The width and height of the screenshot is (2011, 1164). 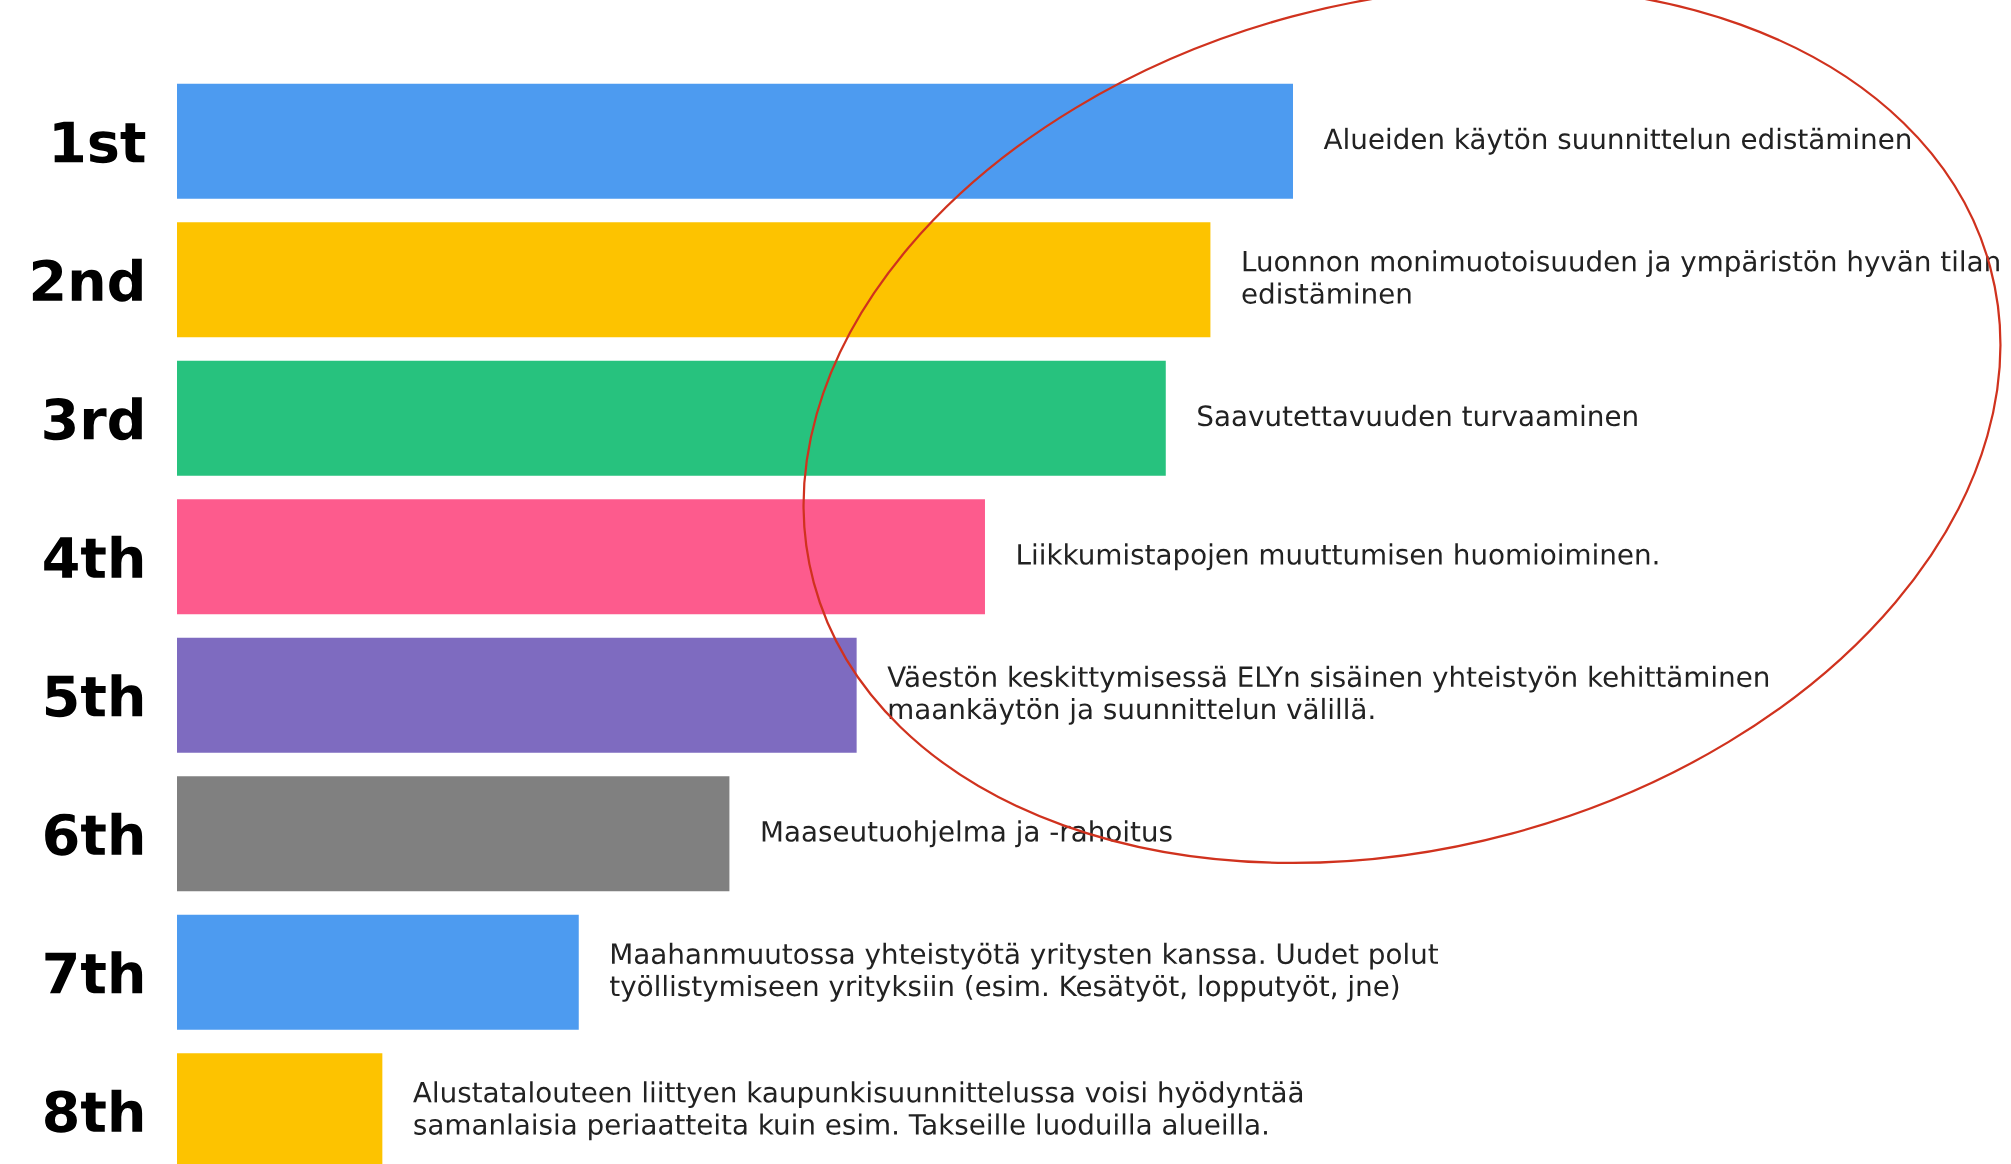 I want to click on y-tick-label: 3rd, so click(x=93, y=419).